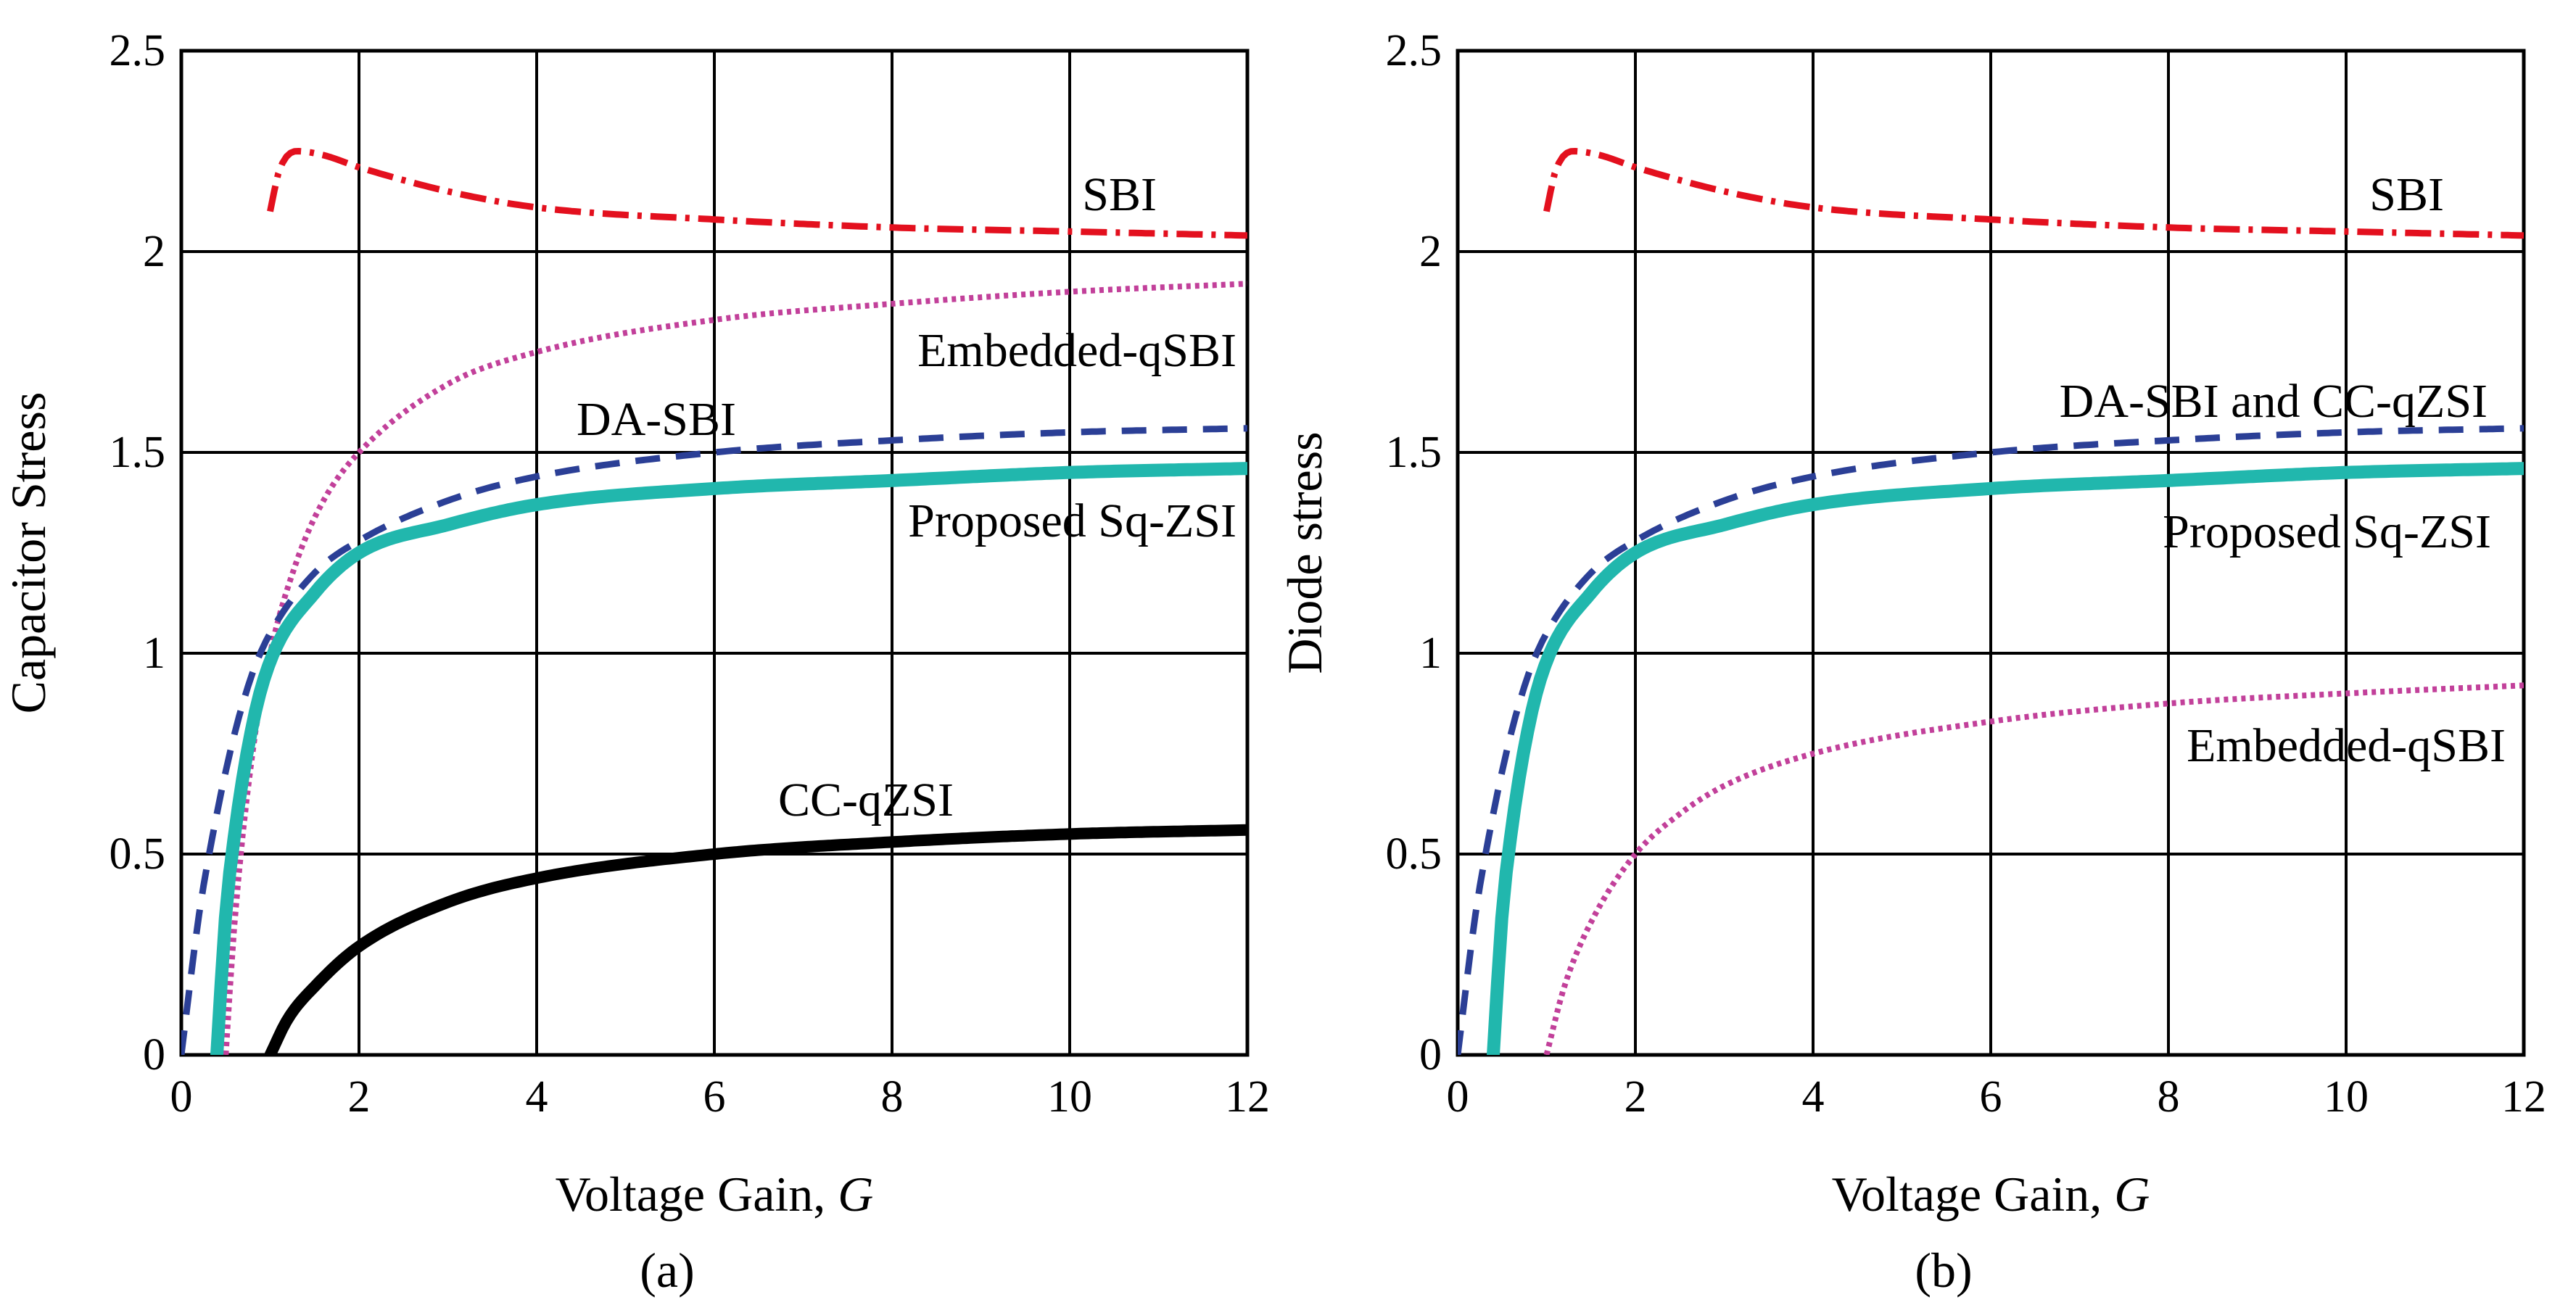  I want to click on series-label: CC-qZSI, so click(866, 800).